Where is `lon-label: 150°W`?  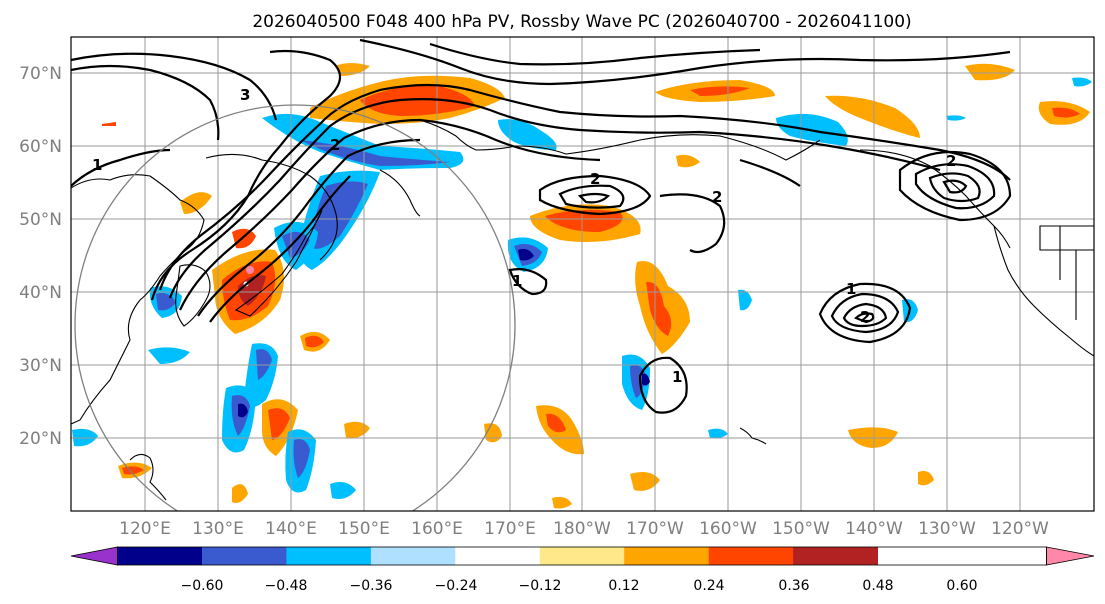
lon-label: 150°W is located at coordinates (801, 529).